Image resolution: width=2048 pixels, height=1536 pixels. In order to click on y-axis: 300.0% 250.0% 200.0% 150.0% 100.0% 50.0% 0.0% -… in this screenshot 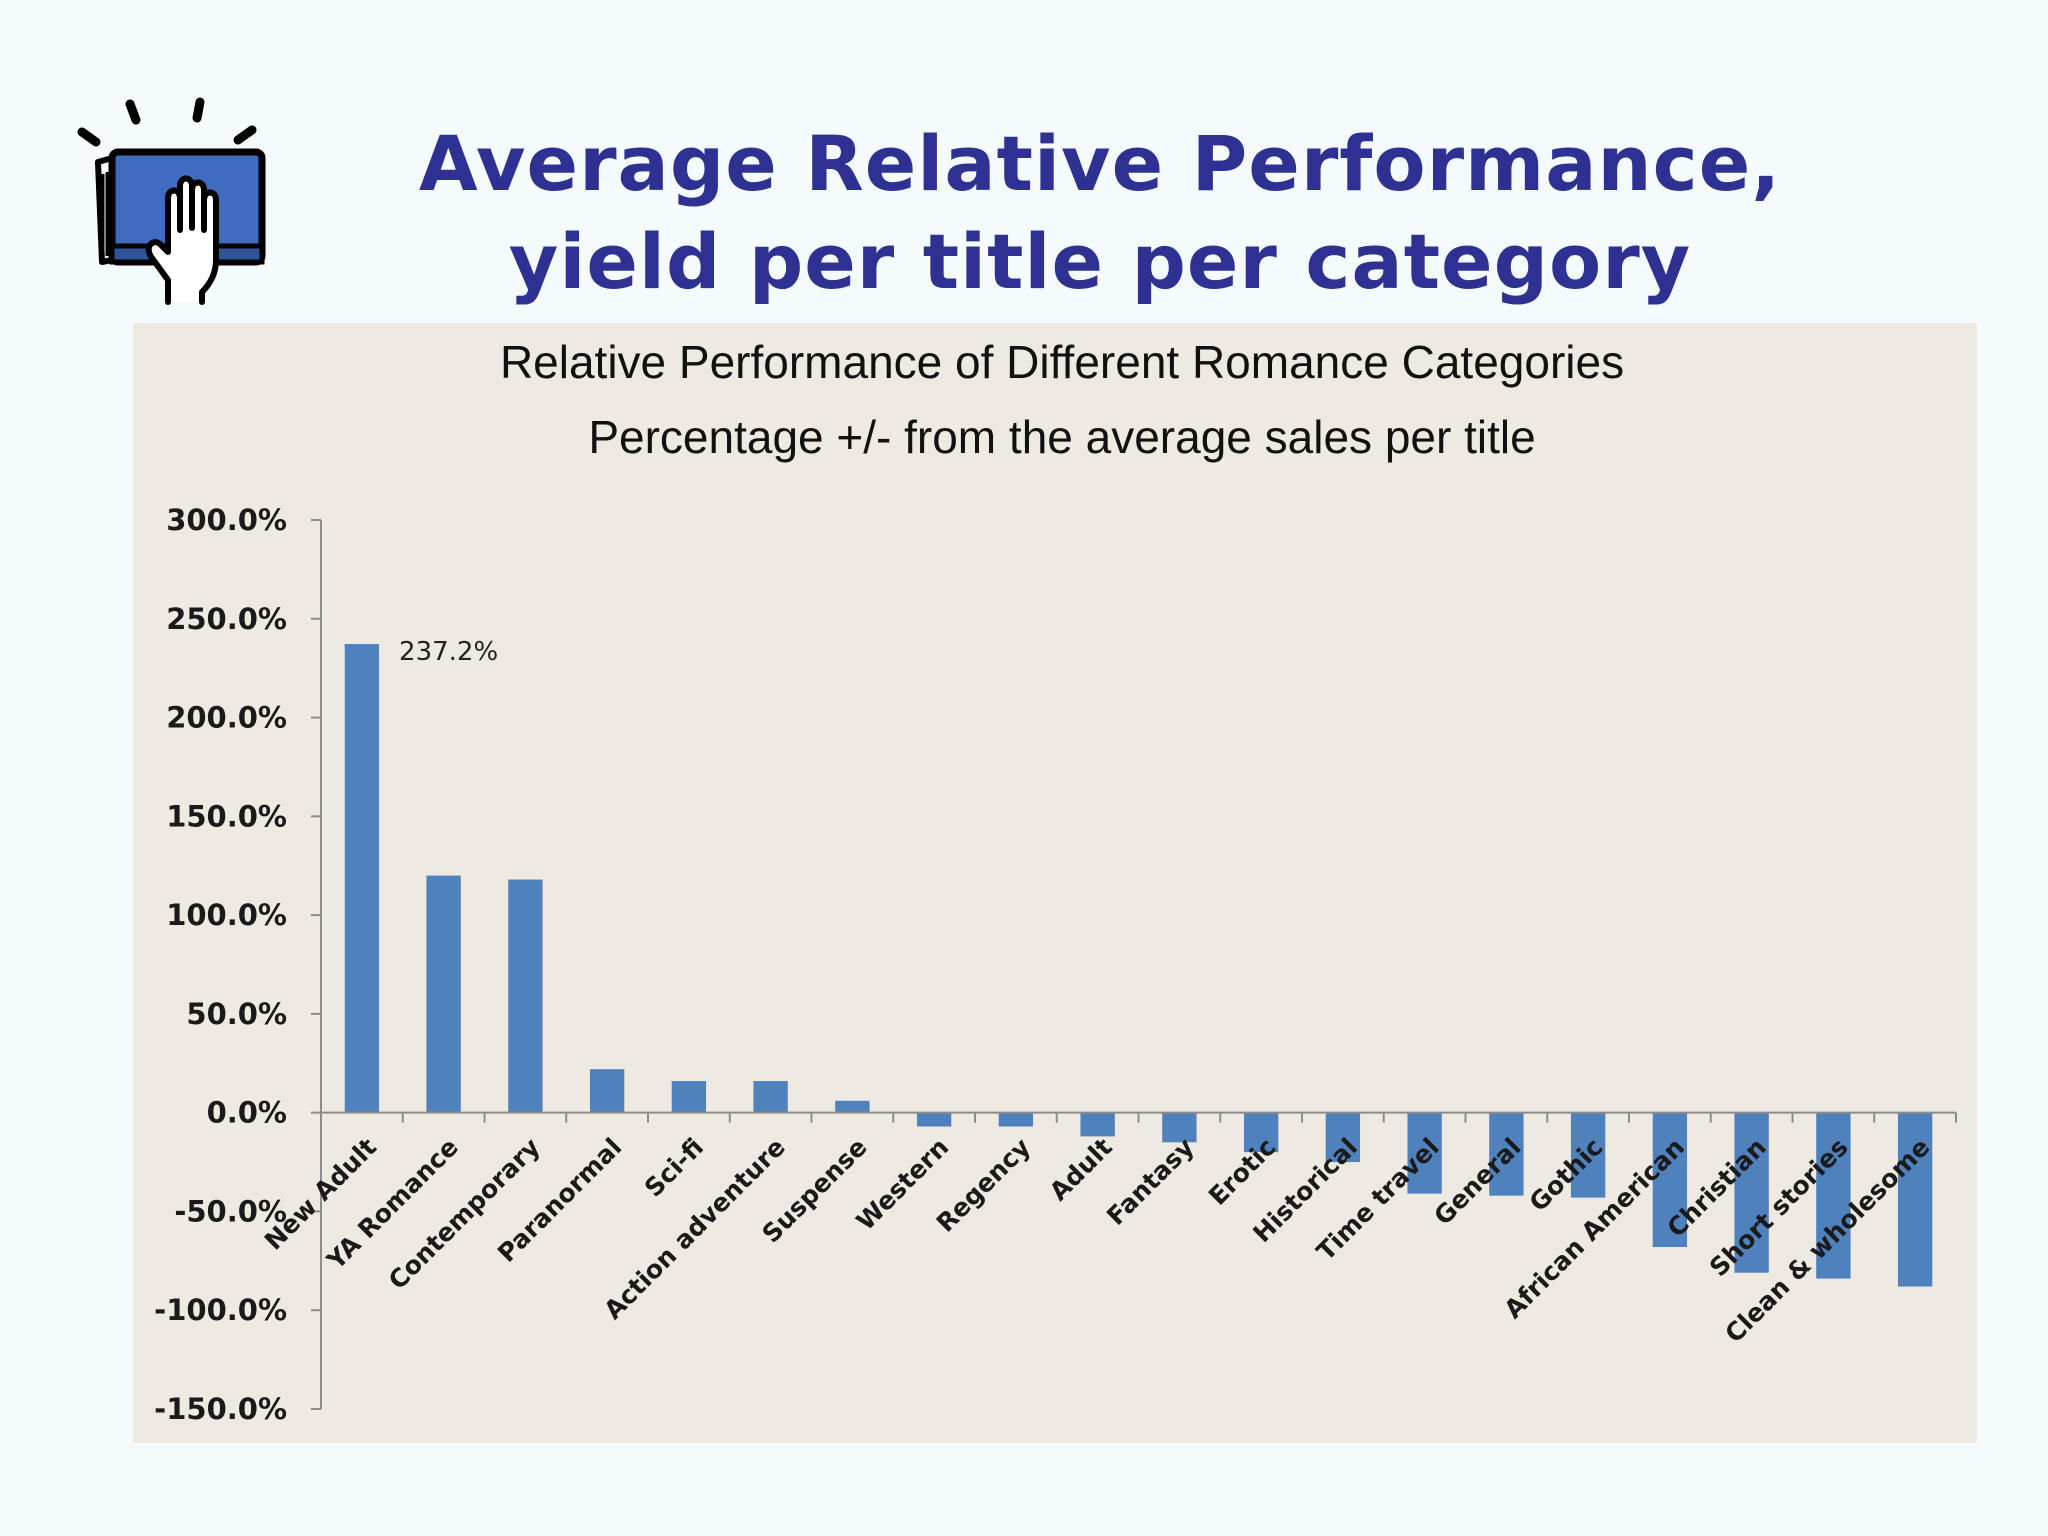, I will do `click(238, 964)`.